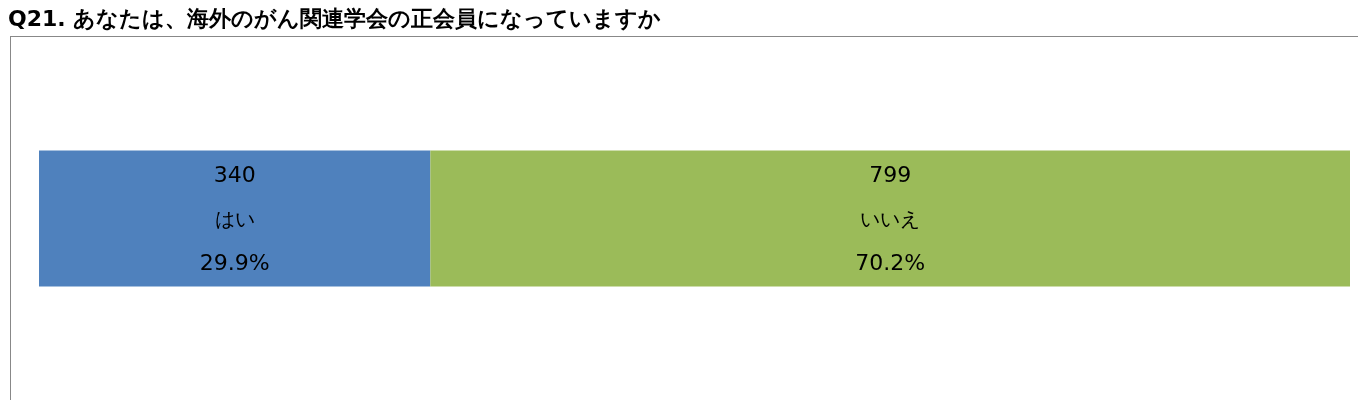 The image size is (1360, 401). Describe the element at coordinates (234, 218) in the screenshot. I see `series-label: はい` at that location.